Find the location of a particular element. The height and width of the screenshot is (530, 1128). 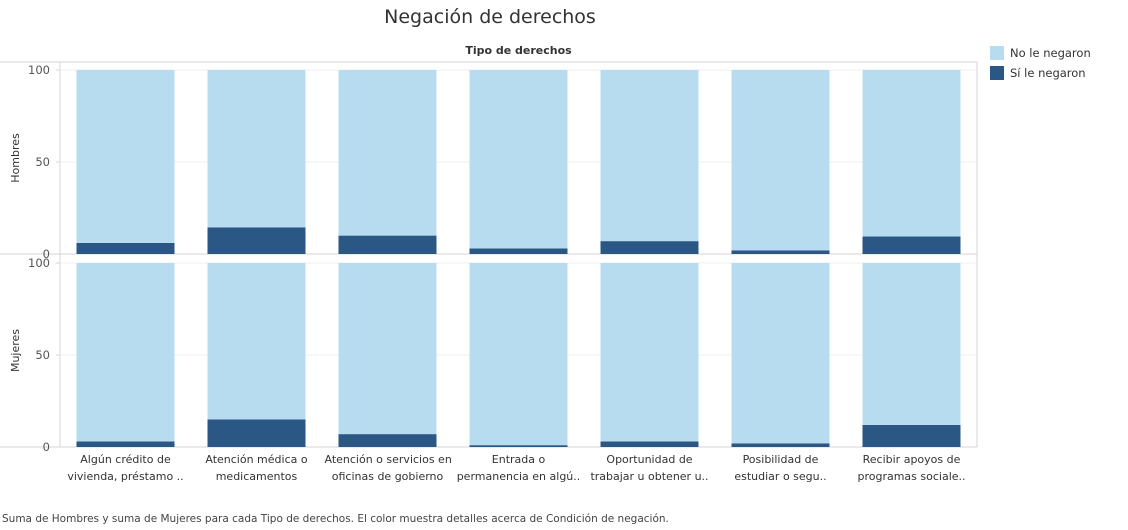

legend-label-no-negaron: No le negaron is located at coordinates (1050, 53).